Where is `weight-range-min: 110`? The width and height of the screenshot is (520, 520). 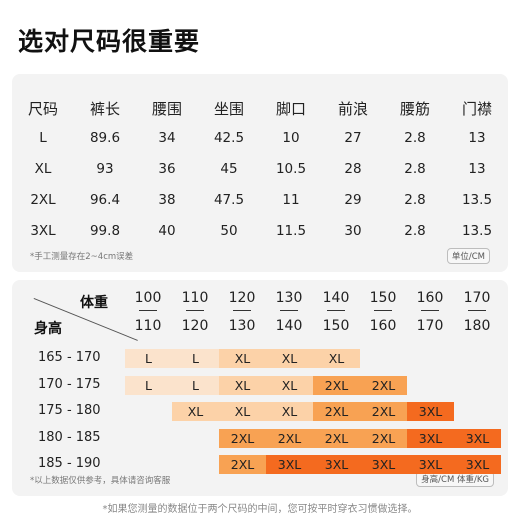 weight-range-min: 110 is located at coordinates (195, 298).